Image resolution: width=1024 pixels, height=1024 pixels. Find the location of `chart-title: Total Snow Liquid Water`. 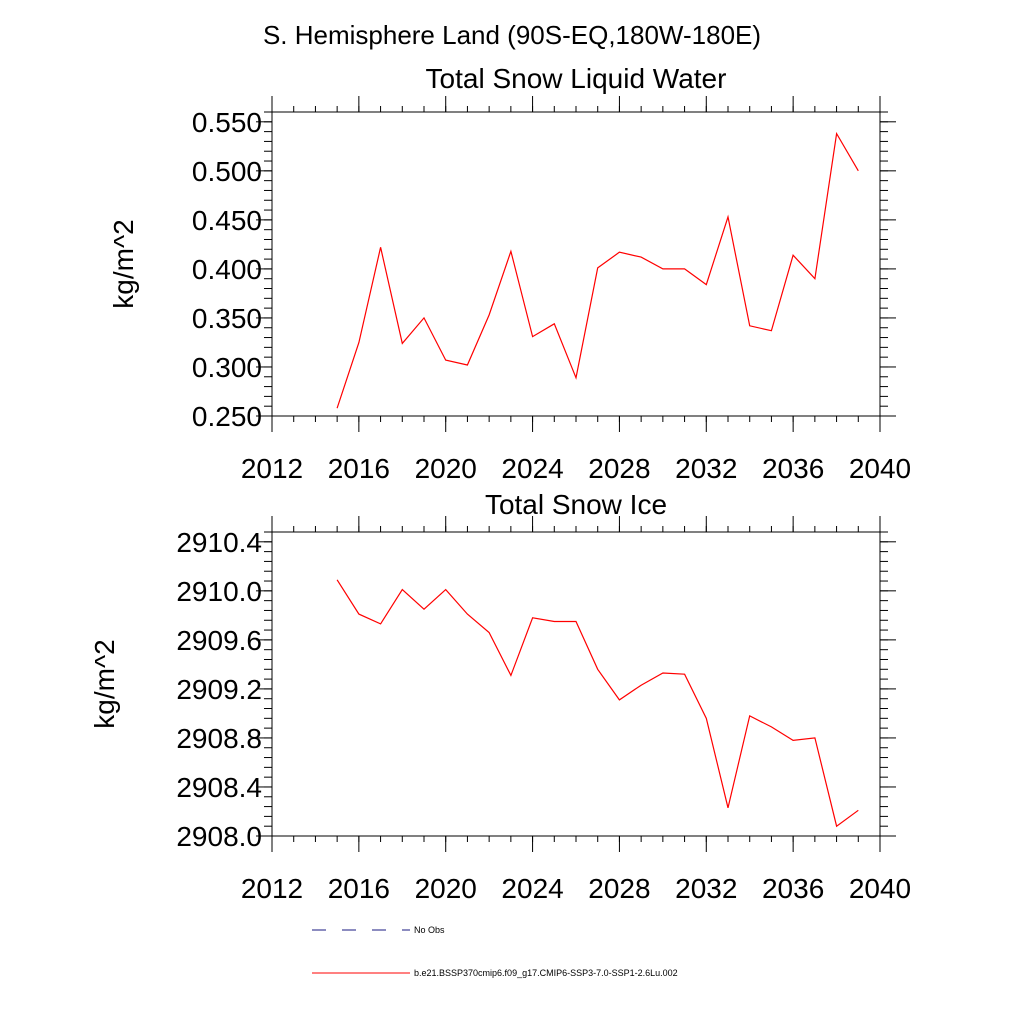

chart-title: Total Snow Liquid Water is located at coordinates (576, 78).